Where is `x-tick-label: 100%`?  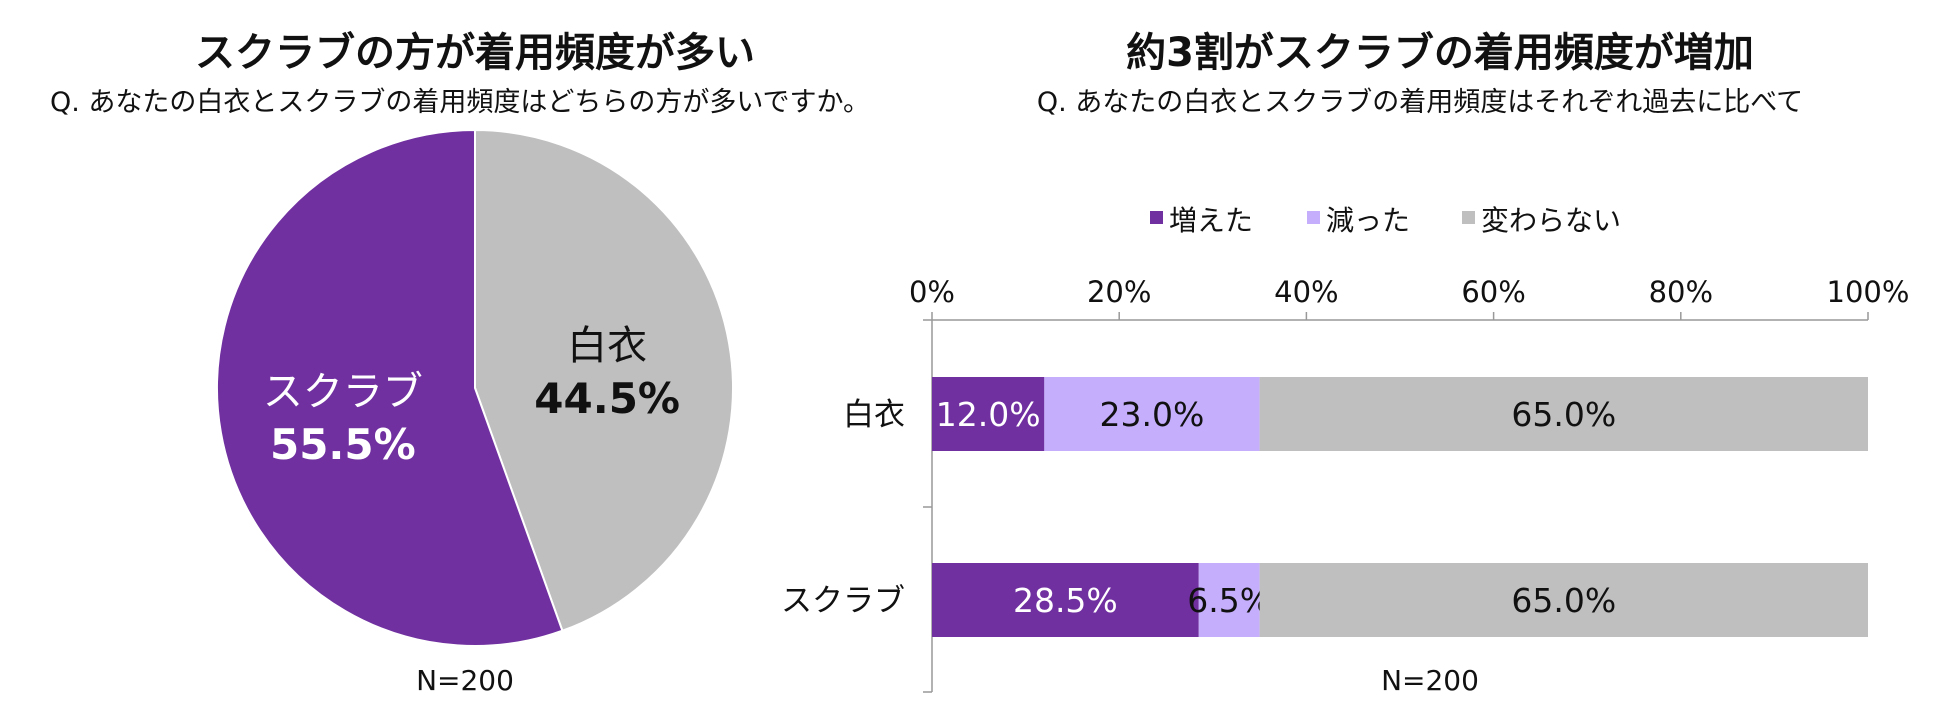
x-tick-label: 100% is located at coordinates (1868, 292).